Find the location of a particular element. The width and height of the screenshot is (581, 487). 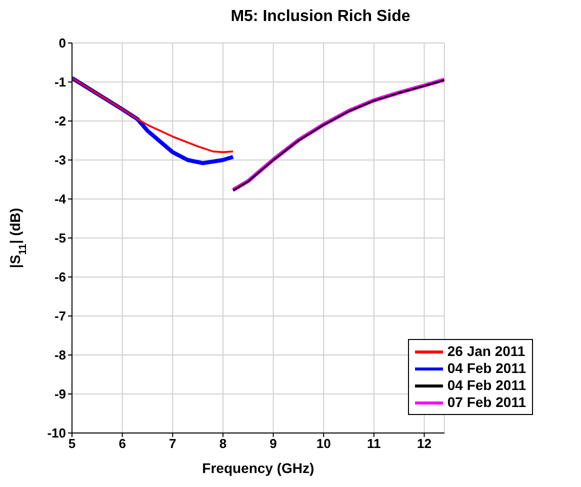

x-tick-label: 10 is located at coordinates (323, 444).